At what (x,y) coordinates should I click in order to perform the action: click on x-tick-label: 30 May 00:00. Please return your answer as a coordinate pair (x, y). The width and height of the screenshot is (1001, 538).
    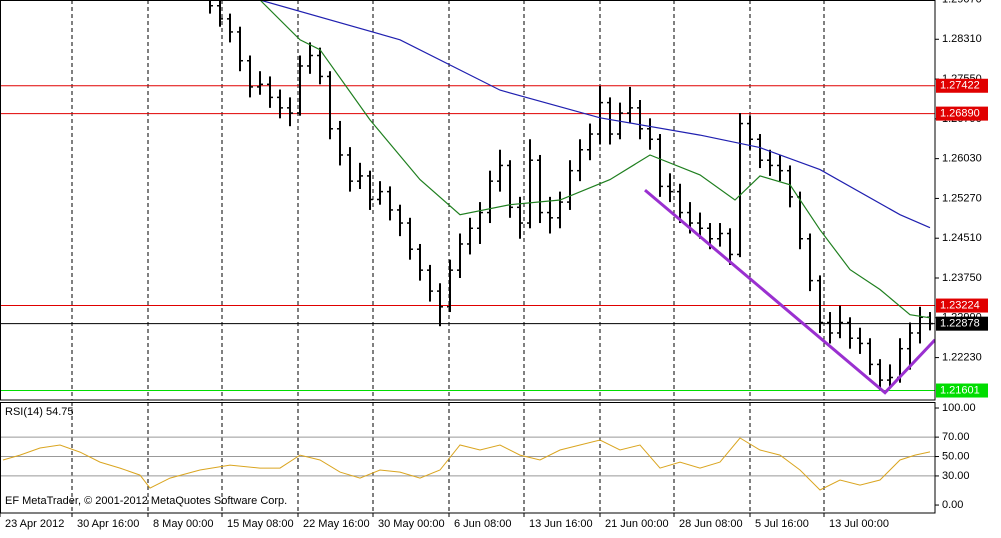
    Looking at the image, I should click on (411, 524).